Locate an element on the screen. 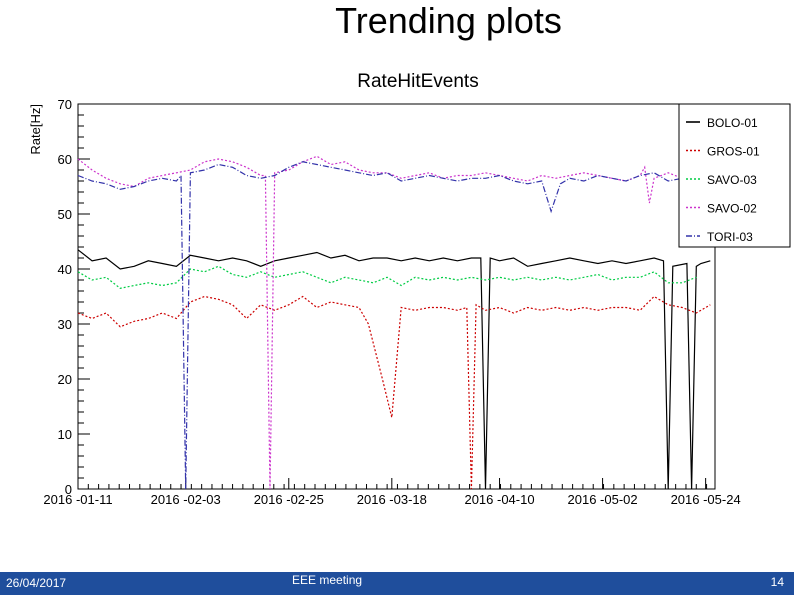 The image size is (794, 595). y-tick-label: 10 is located at coordinates (65, 434).